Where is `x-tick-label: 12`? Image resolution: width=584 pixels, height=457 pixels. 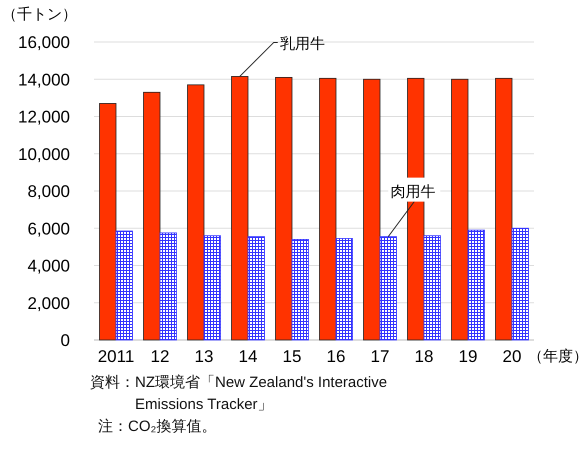 x-tick-label: 12 is located at coordinates (160, 356).